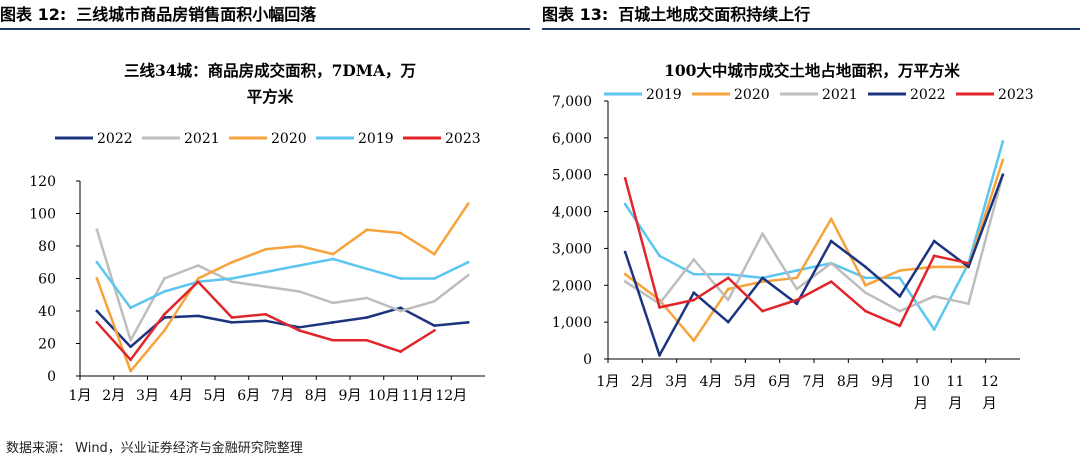  I want to click on figure-13-number: 图表 13:, so click(575, 14).